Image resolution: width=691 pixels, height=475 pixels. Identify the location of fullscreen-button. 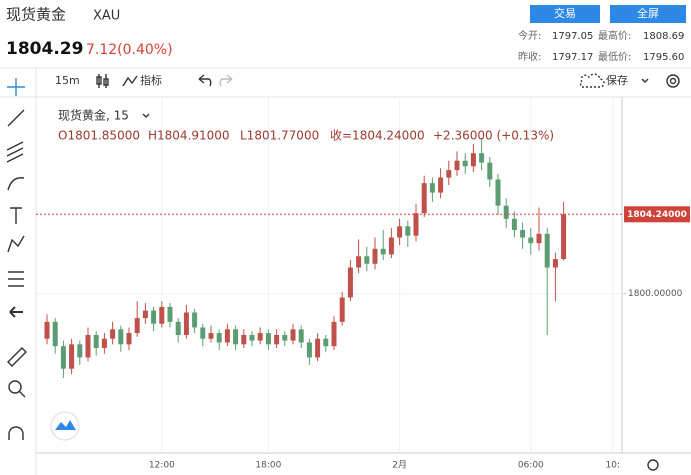
(648, 14).